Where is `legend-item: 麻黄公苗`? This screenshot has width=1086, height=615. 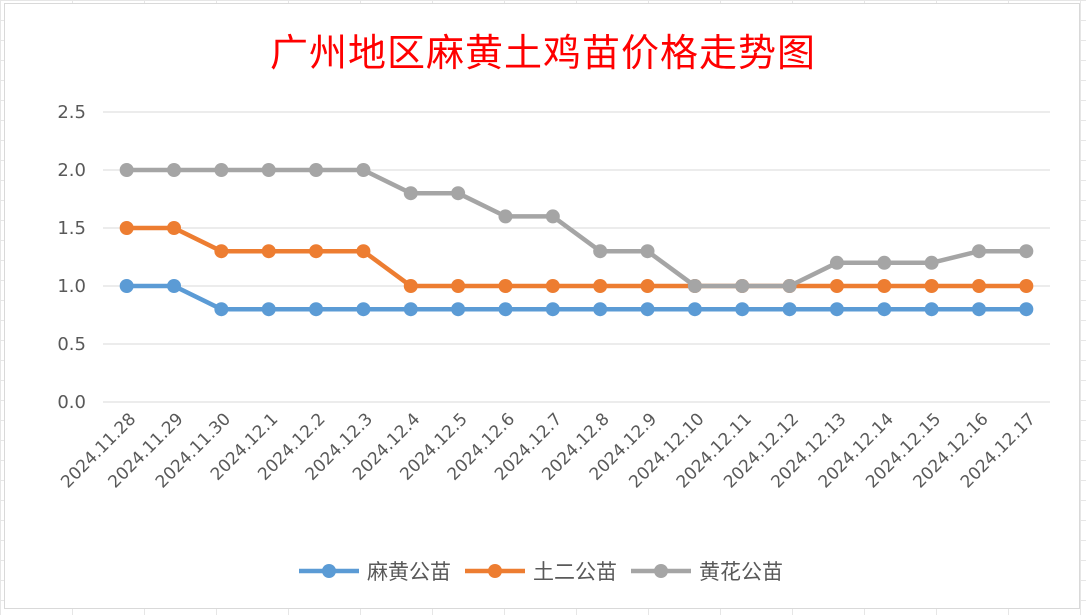
legend-item: 麻黄公苗 is located at coordinates (374, 571).